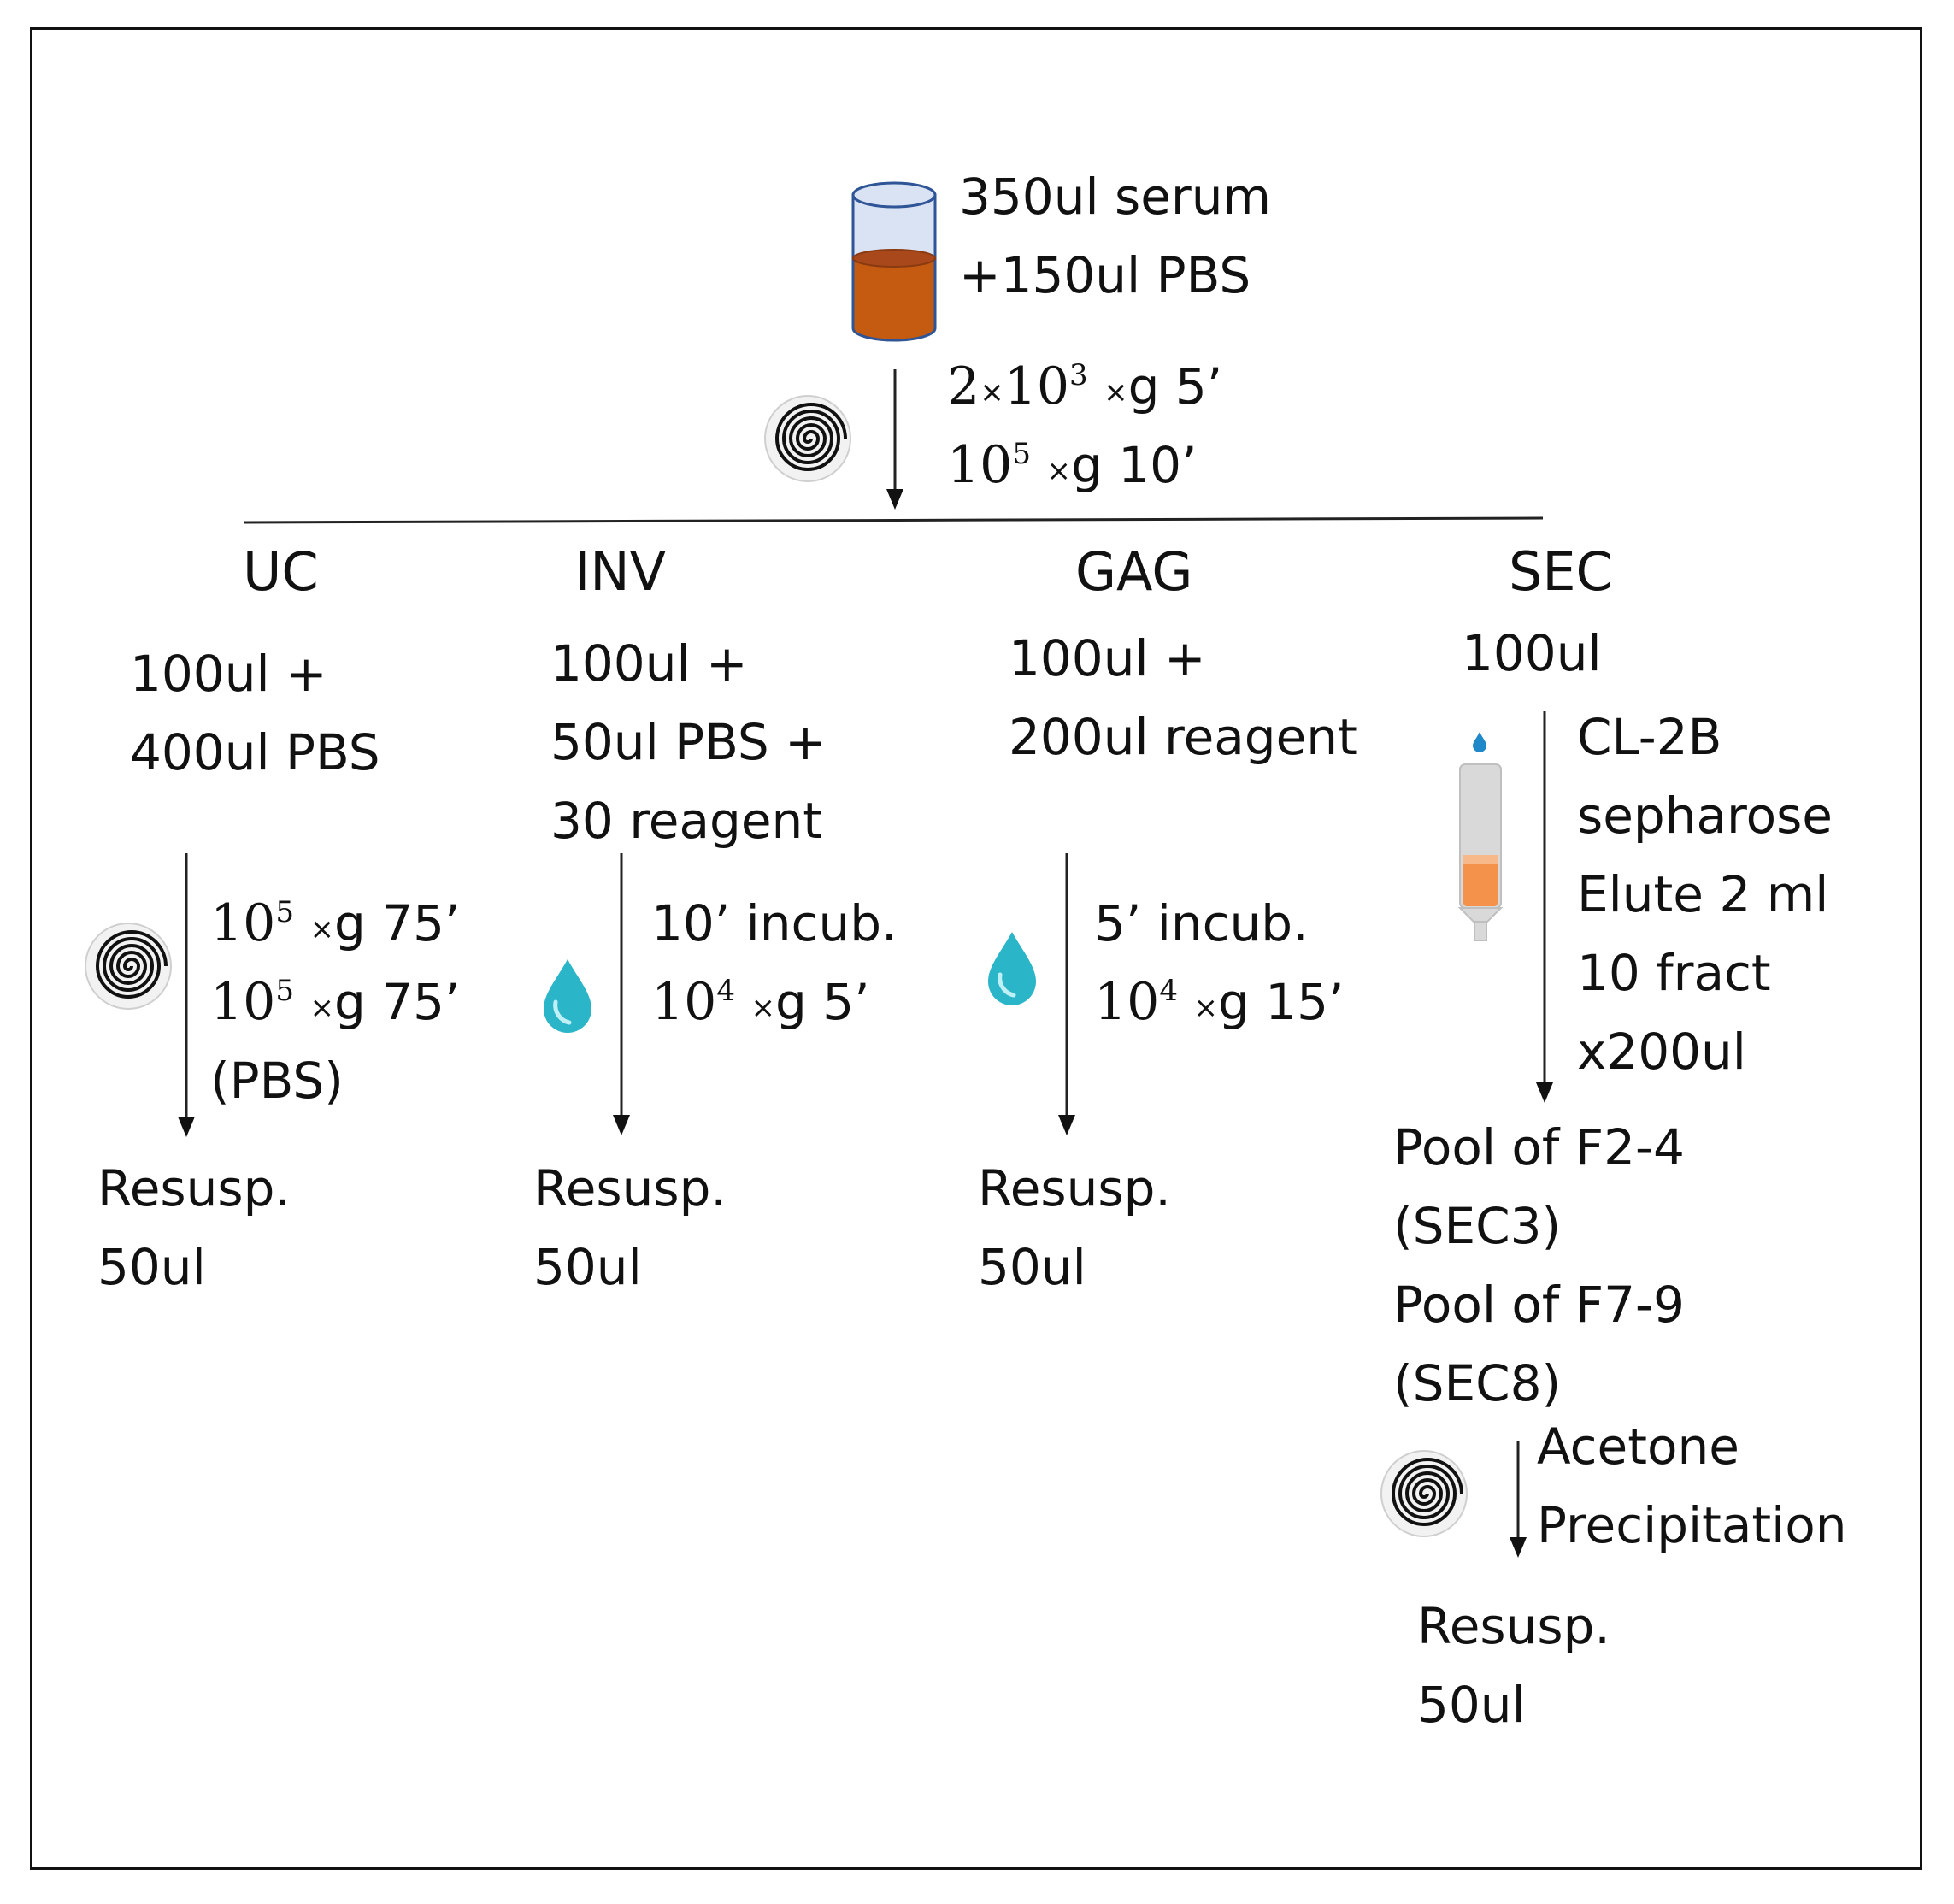 The image size is (1954, 1904). I want to click on uc-step-note: (PBS), so click(277, 1081).